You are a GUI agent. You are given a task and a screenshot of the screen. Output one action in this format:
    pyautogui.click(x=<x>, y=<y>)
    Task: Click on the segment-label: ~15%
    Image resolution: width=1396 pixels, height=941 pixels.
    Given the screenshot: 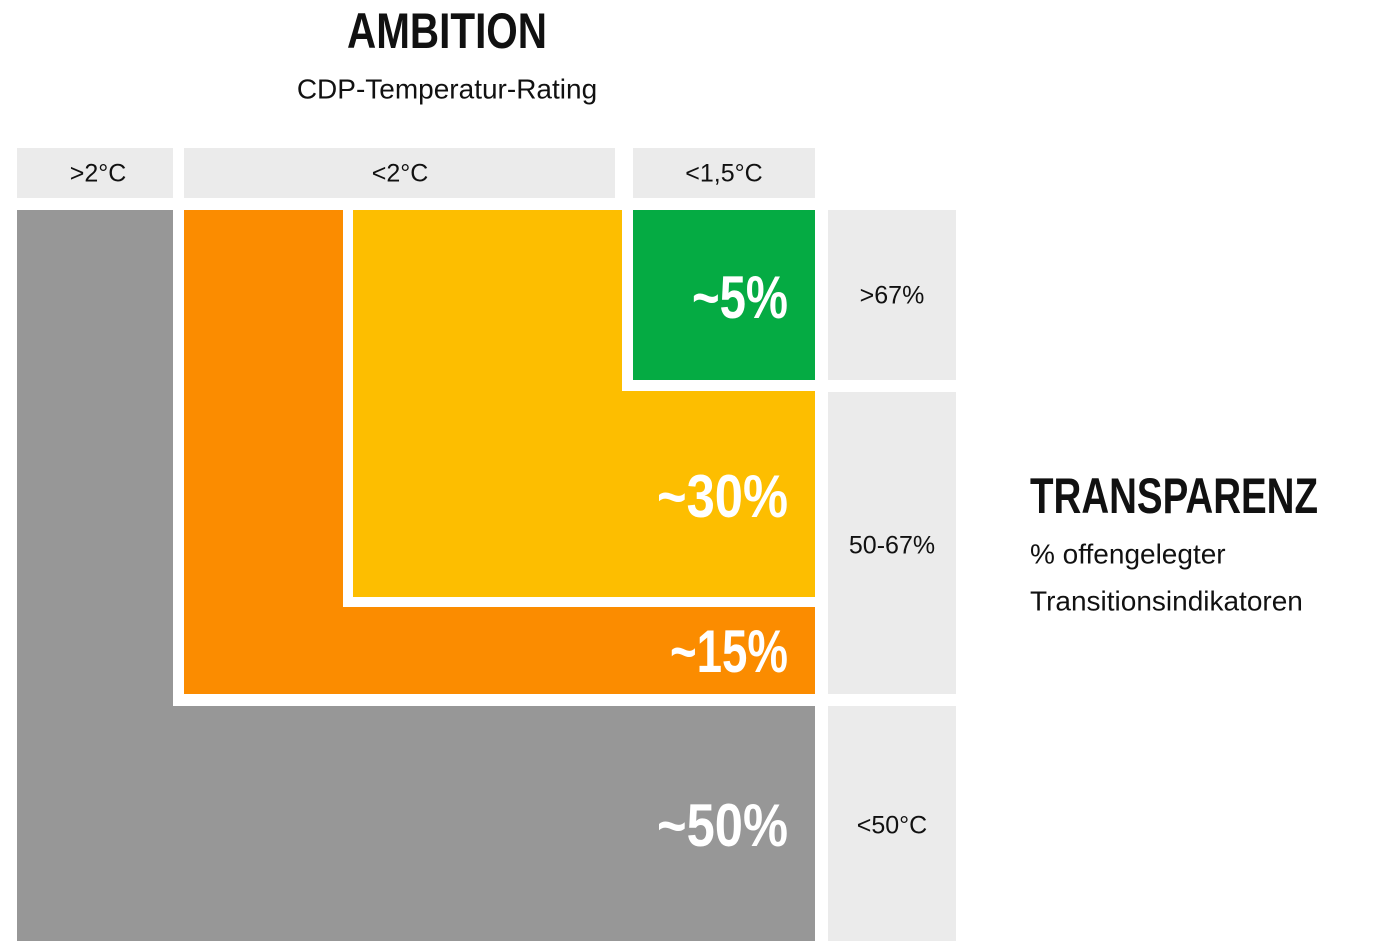 What is the action you would take?
    pyautogui.click(x=729, y=651)
    